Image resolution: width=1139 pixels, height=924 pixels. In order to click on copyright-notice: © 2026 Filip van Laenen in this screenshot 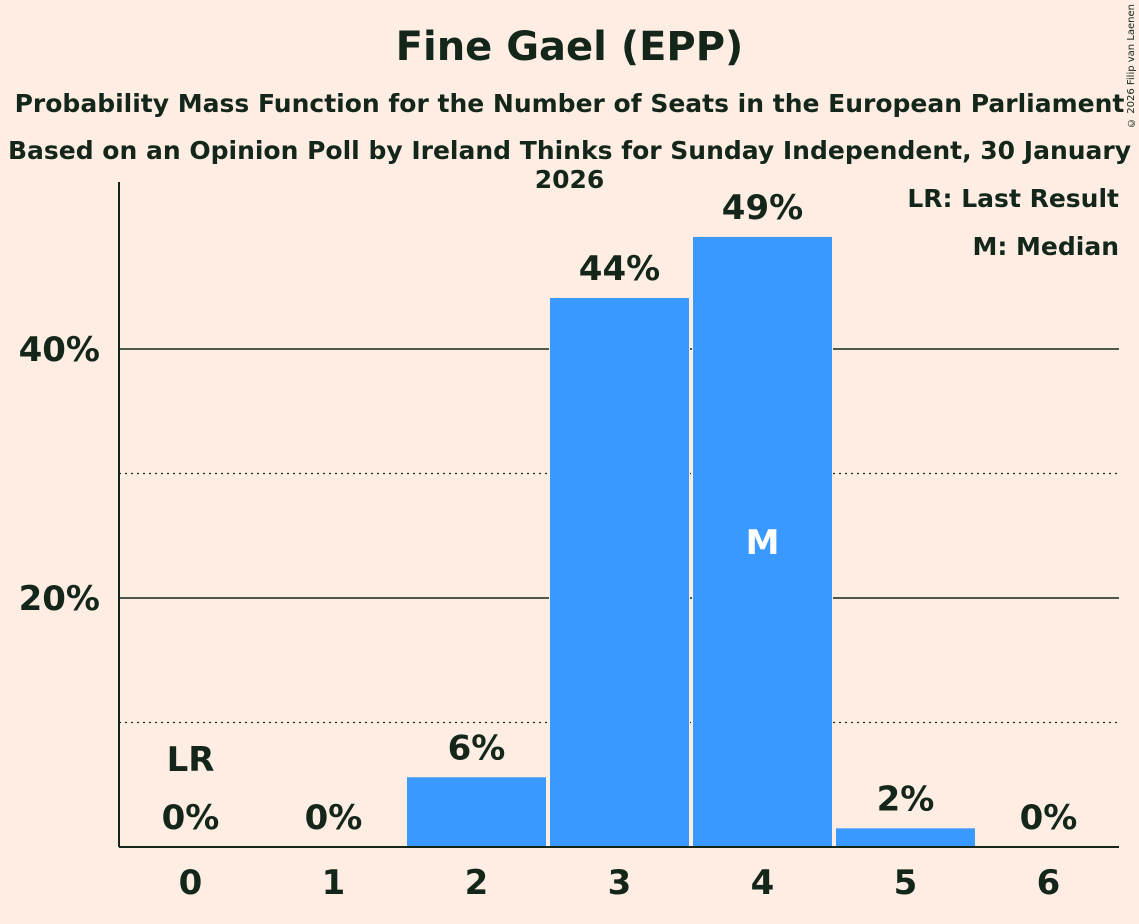, I will do `click(1131, 66)`.